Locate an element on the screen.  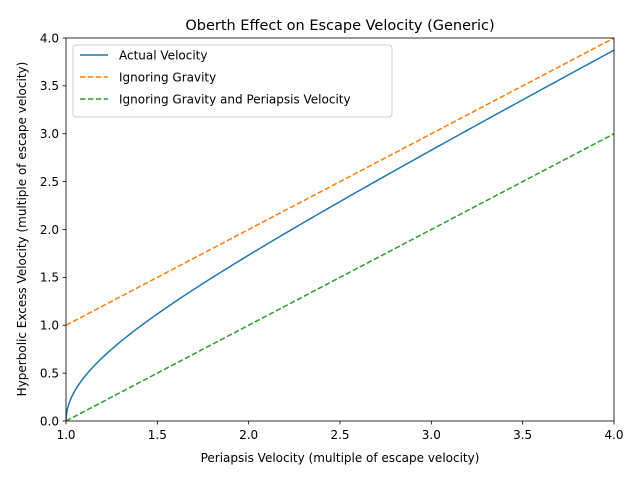
x-tick-label: 4.0 is located at coordinates (613, 435).